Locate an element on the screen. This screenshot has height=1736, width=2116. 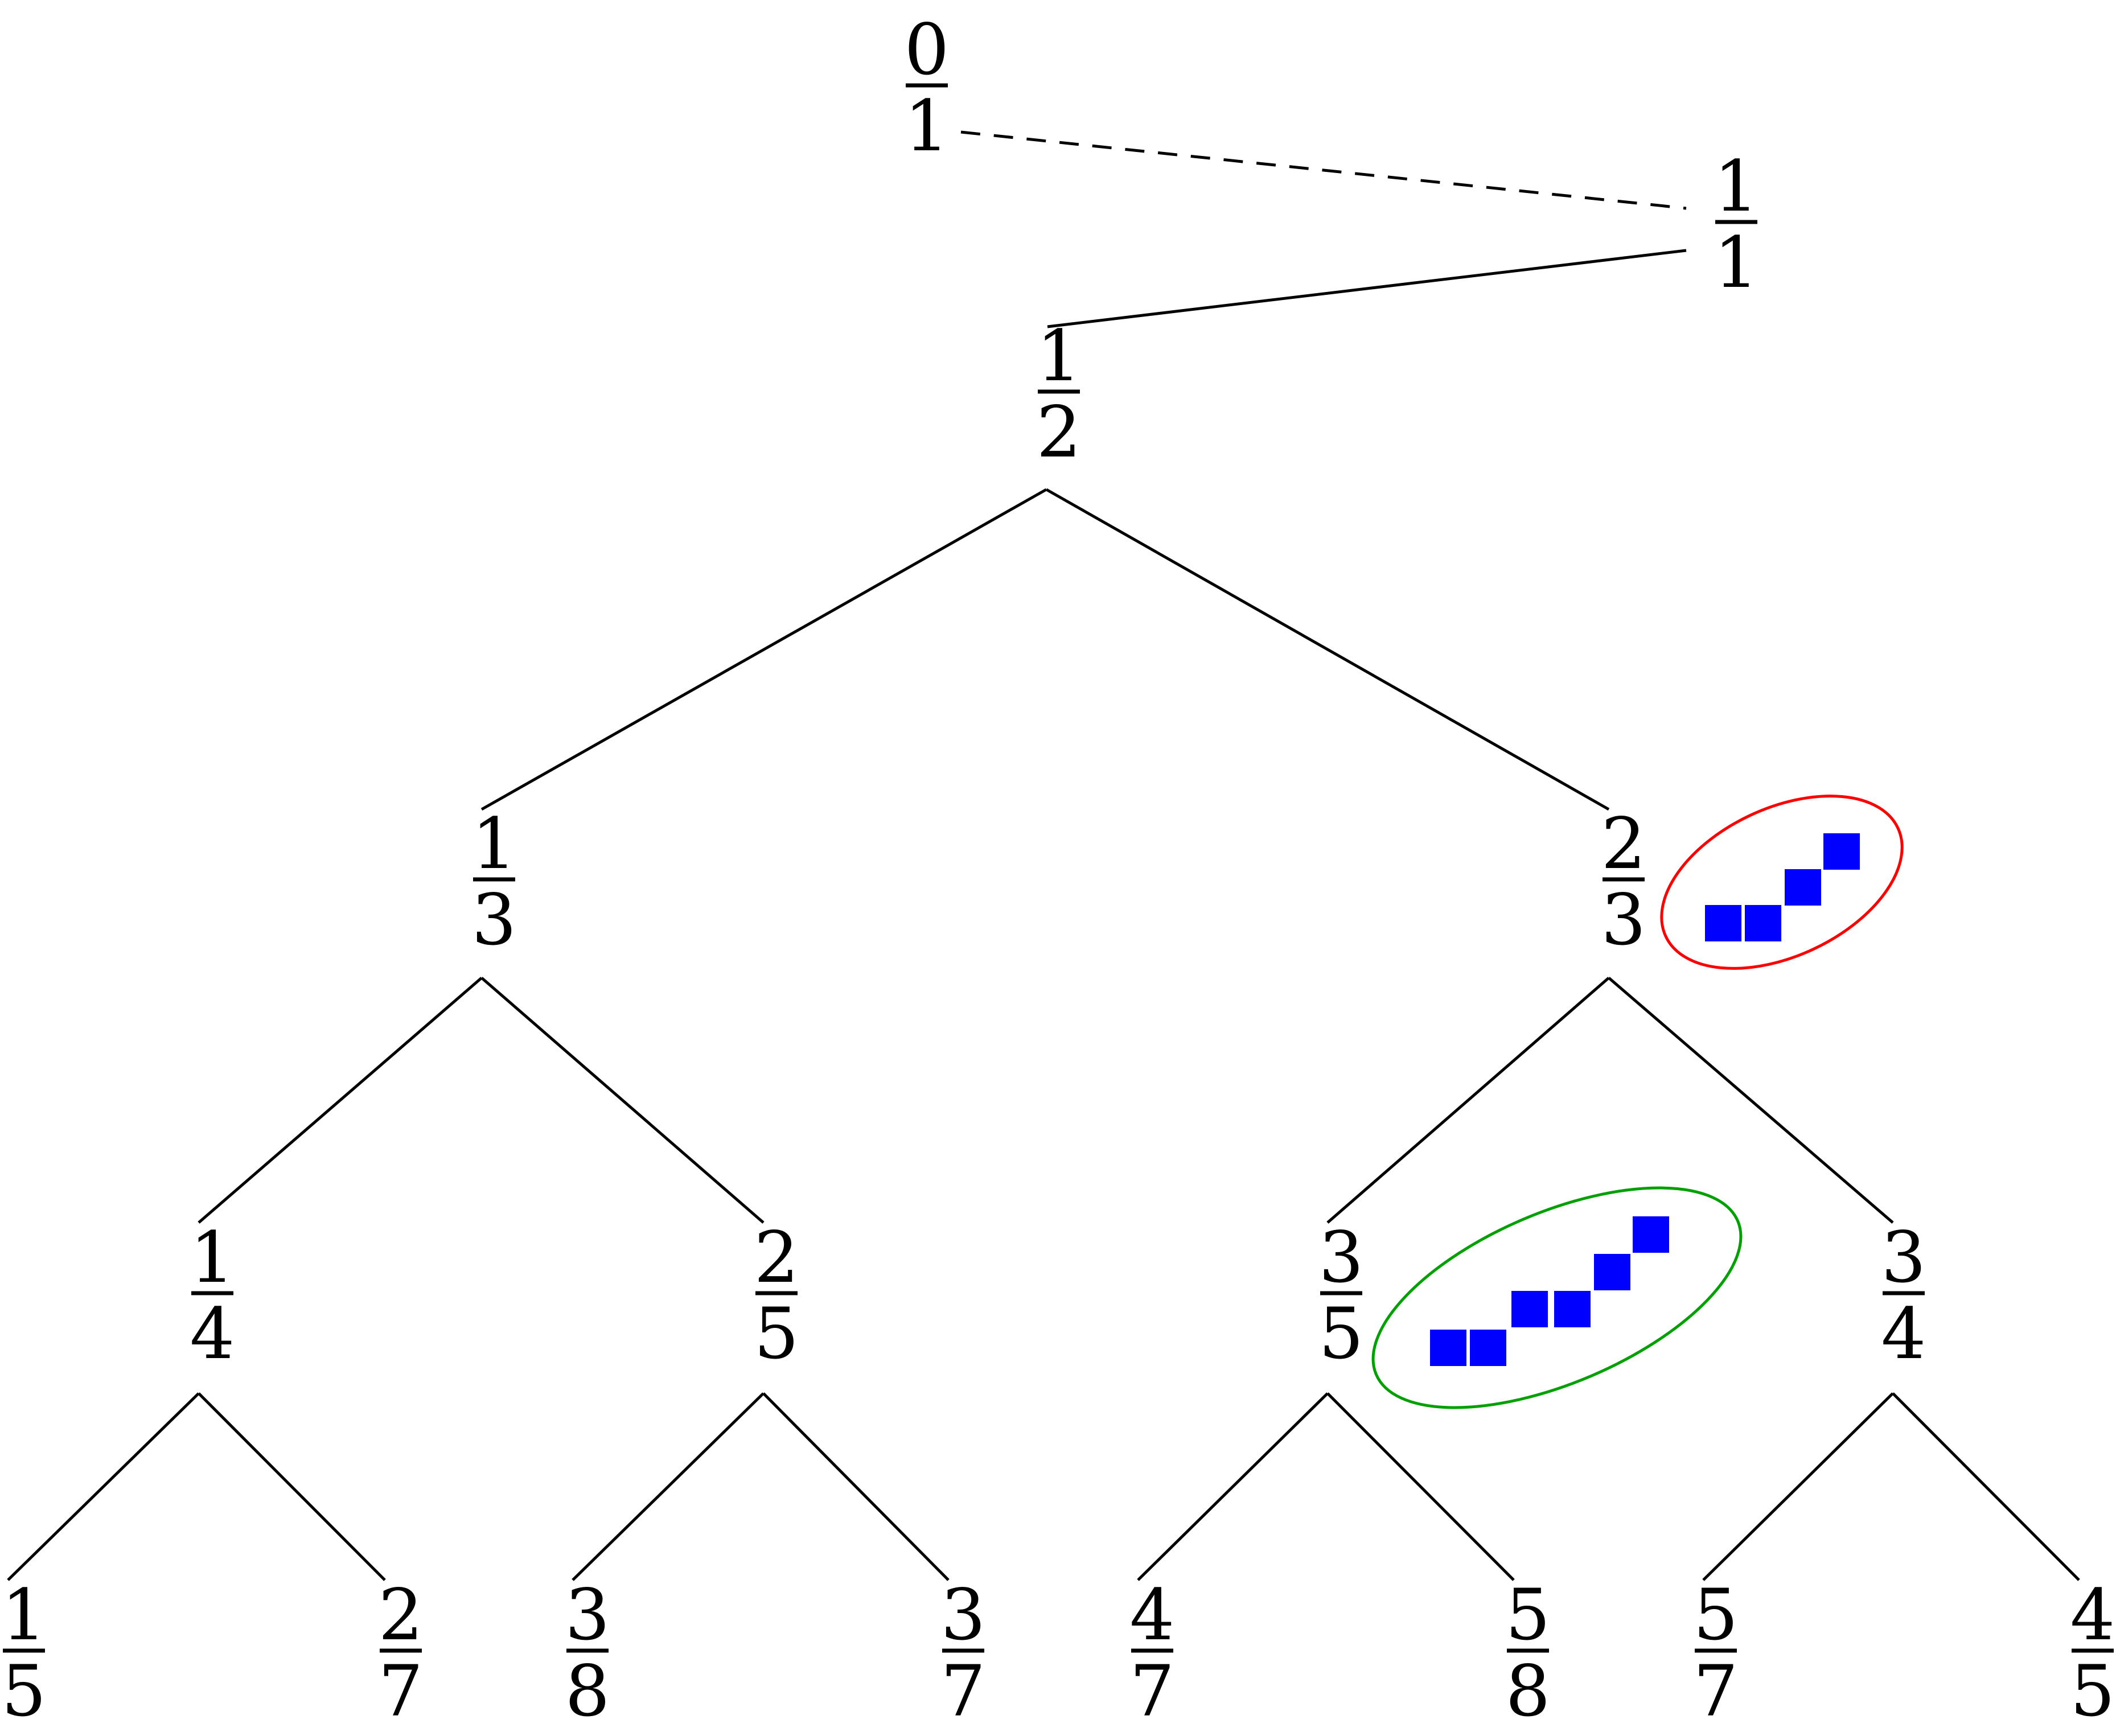
fraction-node: 47 is located at coordinates (1152, 1653).